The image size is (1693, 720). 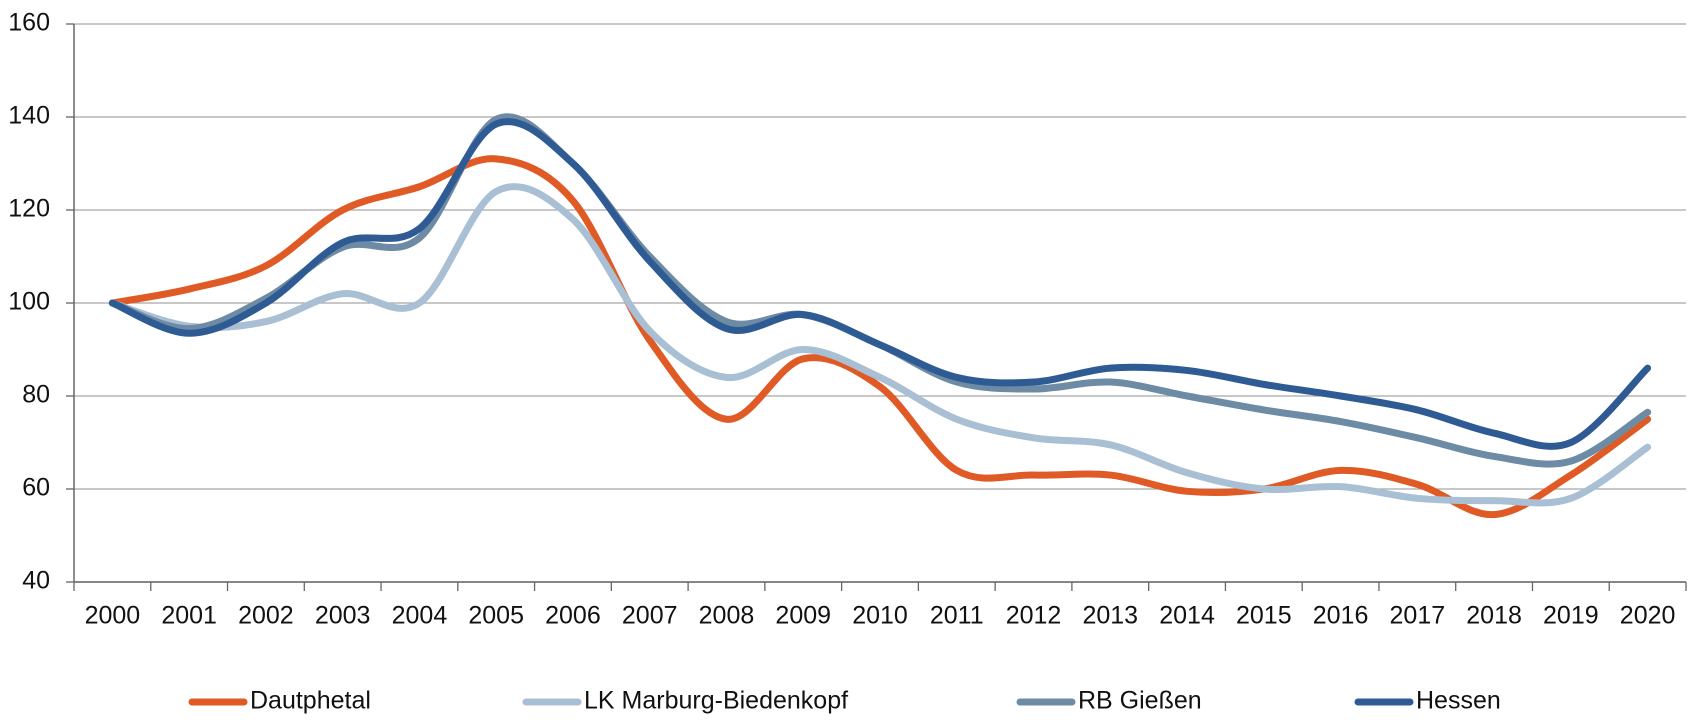 I want to click on legend-label: LK Marburg-Biedenkopf, so click(x=716, y=701).